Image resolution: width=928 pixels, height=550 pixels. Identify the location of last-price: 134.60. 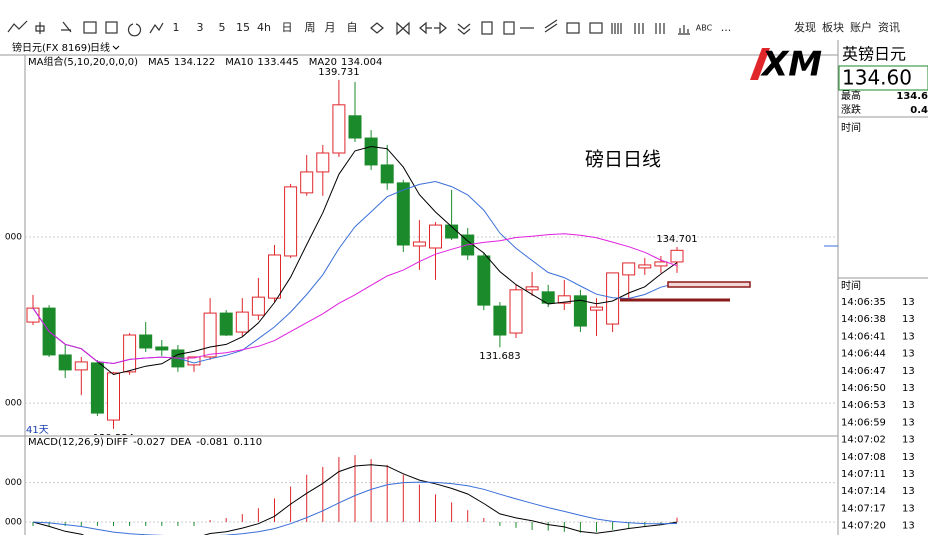
(877, 78).